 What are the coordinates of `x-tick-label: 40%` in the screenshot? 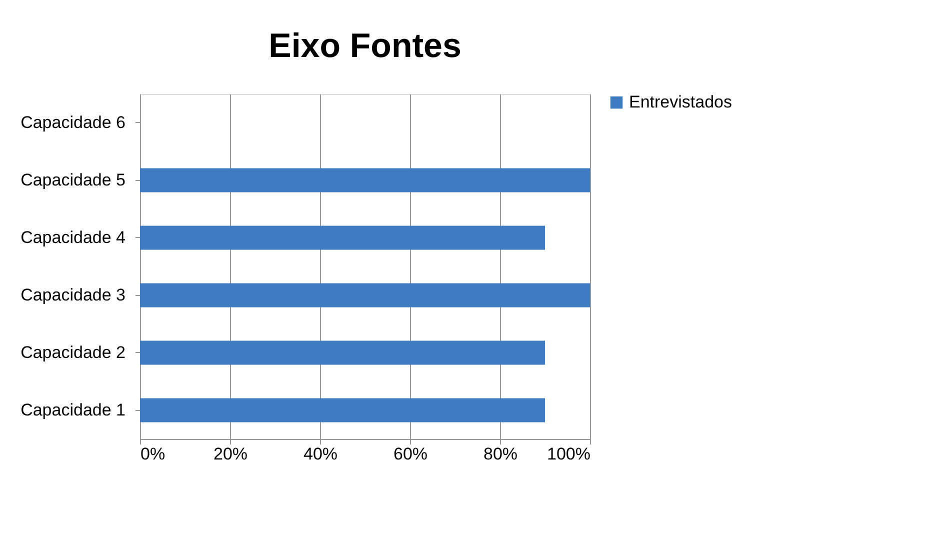 It's located at (320, 454).